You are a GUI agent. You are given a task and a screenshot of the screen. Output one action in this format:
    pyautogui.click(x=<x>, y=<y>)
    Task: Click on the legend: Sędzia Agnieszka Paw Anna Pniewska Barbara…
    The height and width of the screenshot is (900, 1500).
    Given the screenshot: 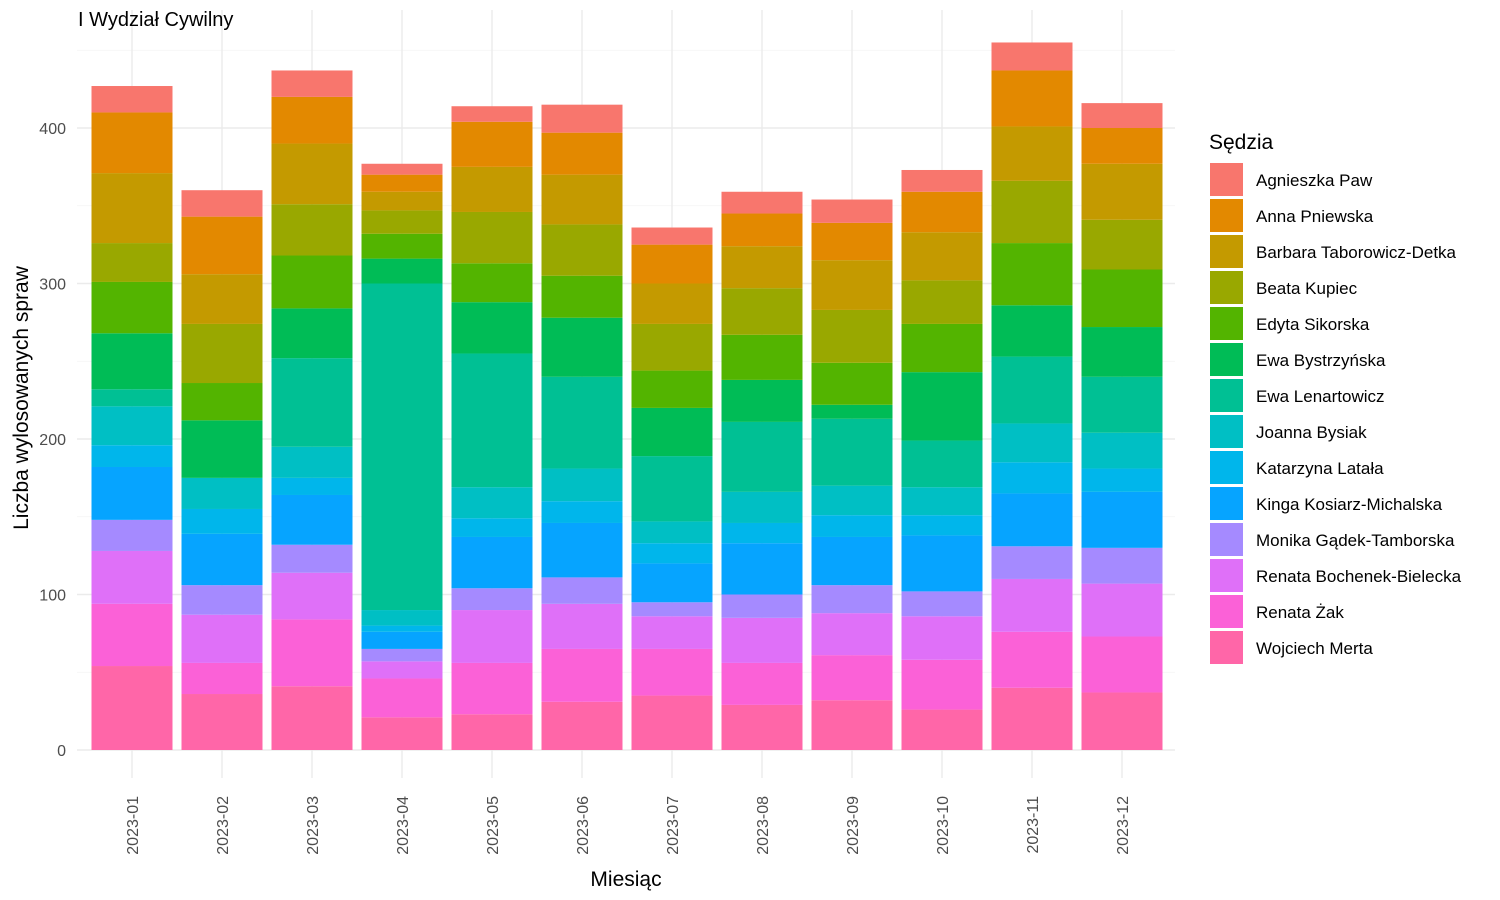 What is the action you would take?
    pyautogui.click(x=1335, y=397)
    